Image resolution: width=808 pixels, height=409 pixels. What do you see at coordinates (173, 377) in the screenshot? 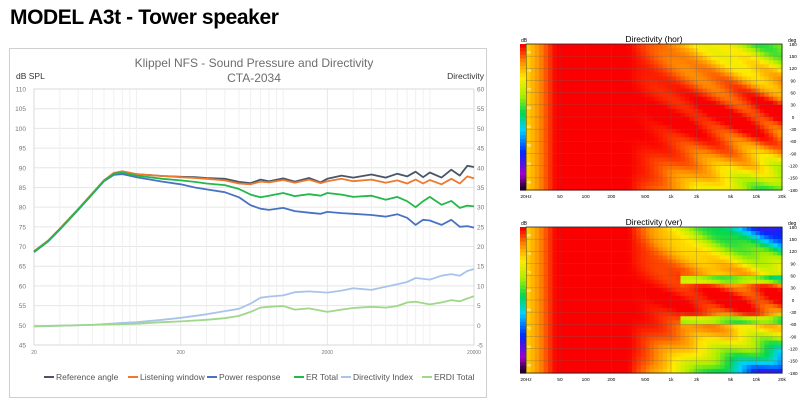
I see `legend-label: Listening window` at bounding box center [173, 377].